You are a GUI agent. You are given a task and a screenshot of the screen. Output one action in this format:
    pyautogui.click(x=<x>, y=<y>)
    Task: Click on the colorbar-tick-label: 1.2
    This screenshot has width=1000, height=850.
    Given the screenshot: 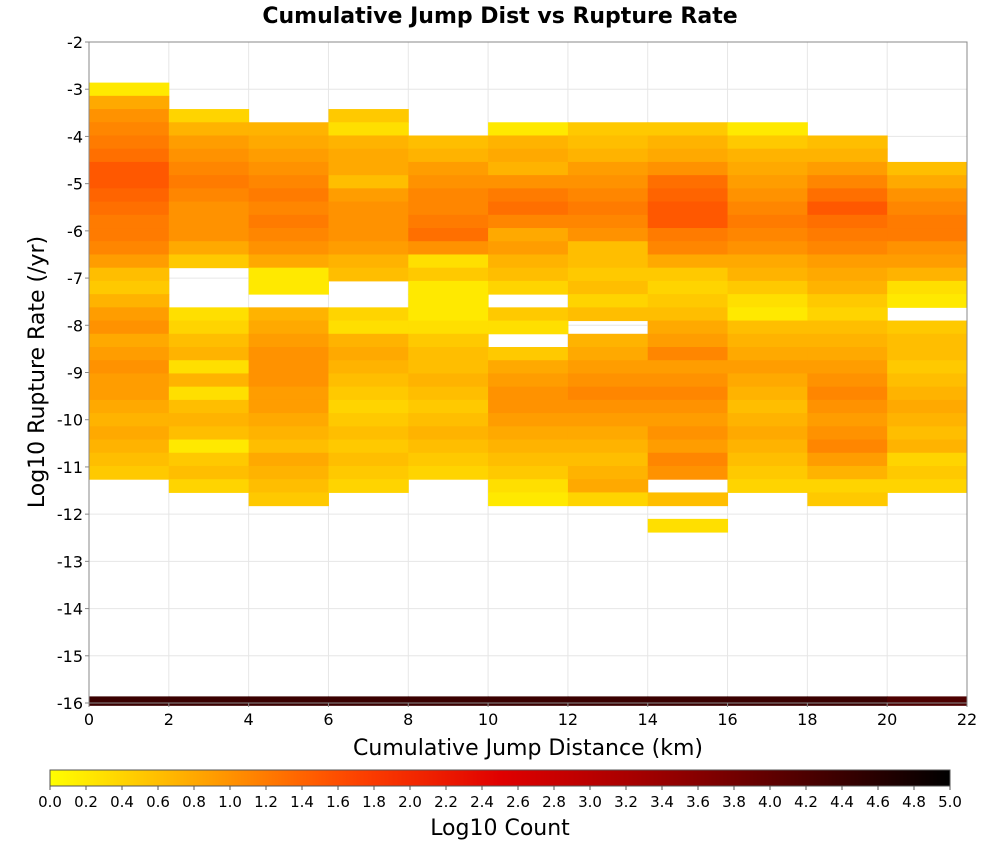 What is the action you would take?
    pyautogui.click(x=266, y=802)
    